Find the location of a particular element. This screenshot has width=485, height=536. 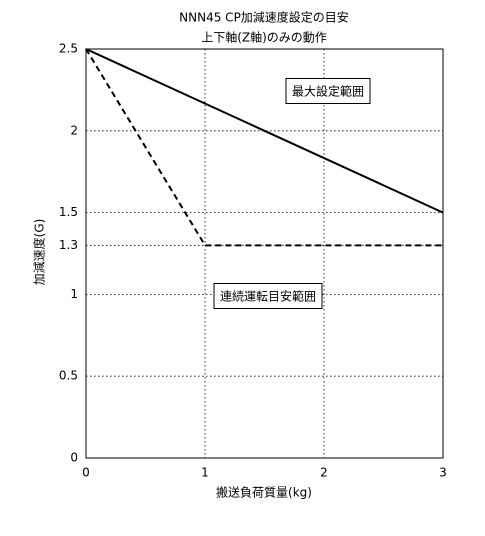

y-tick-label: 0 is located at coordinates (74, 458).